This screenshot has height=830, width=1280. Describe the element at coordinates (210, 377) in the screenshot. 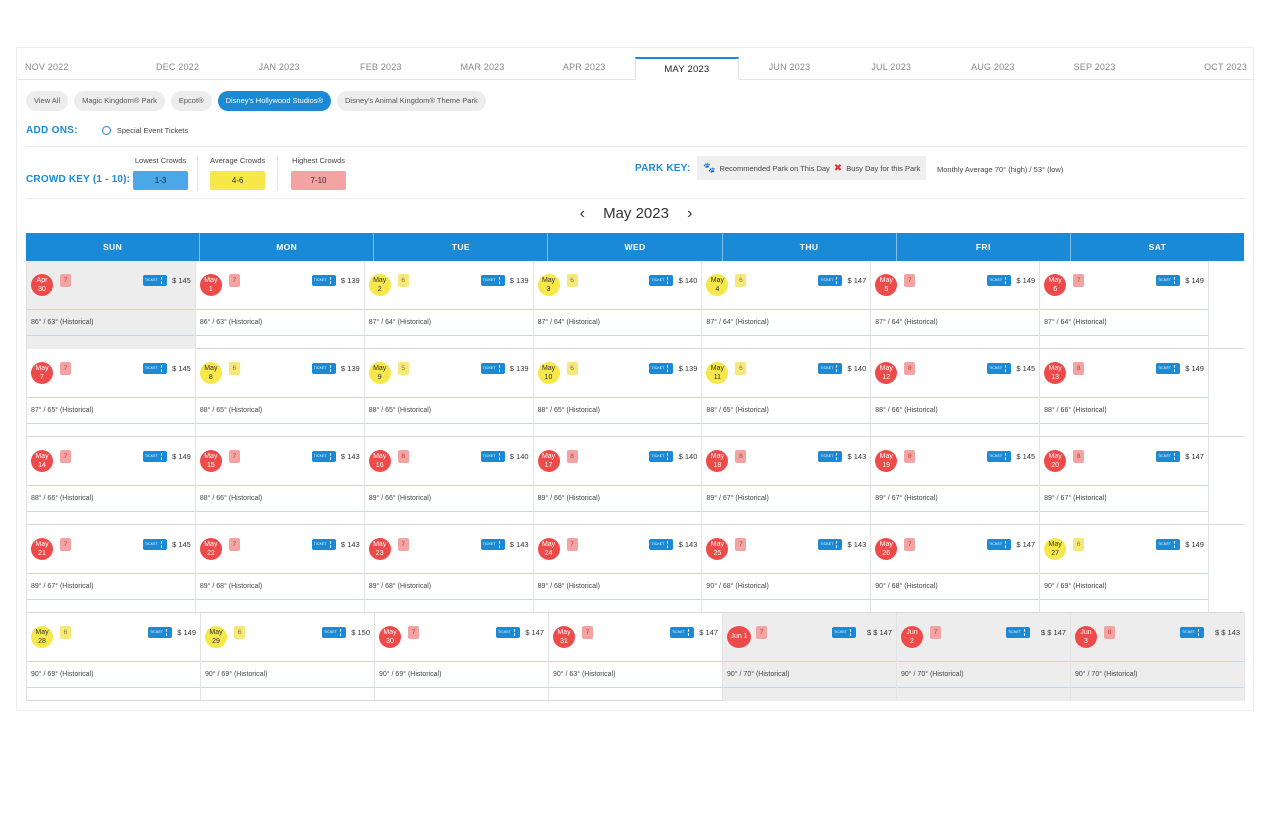

I see `date-day: 8` at that location.